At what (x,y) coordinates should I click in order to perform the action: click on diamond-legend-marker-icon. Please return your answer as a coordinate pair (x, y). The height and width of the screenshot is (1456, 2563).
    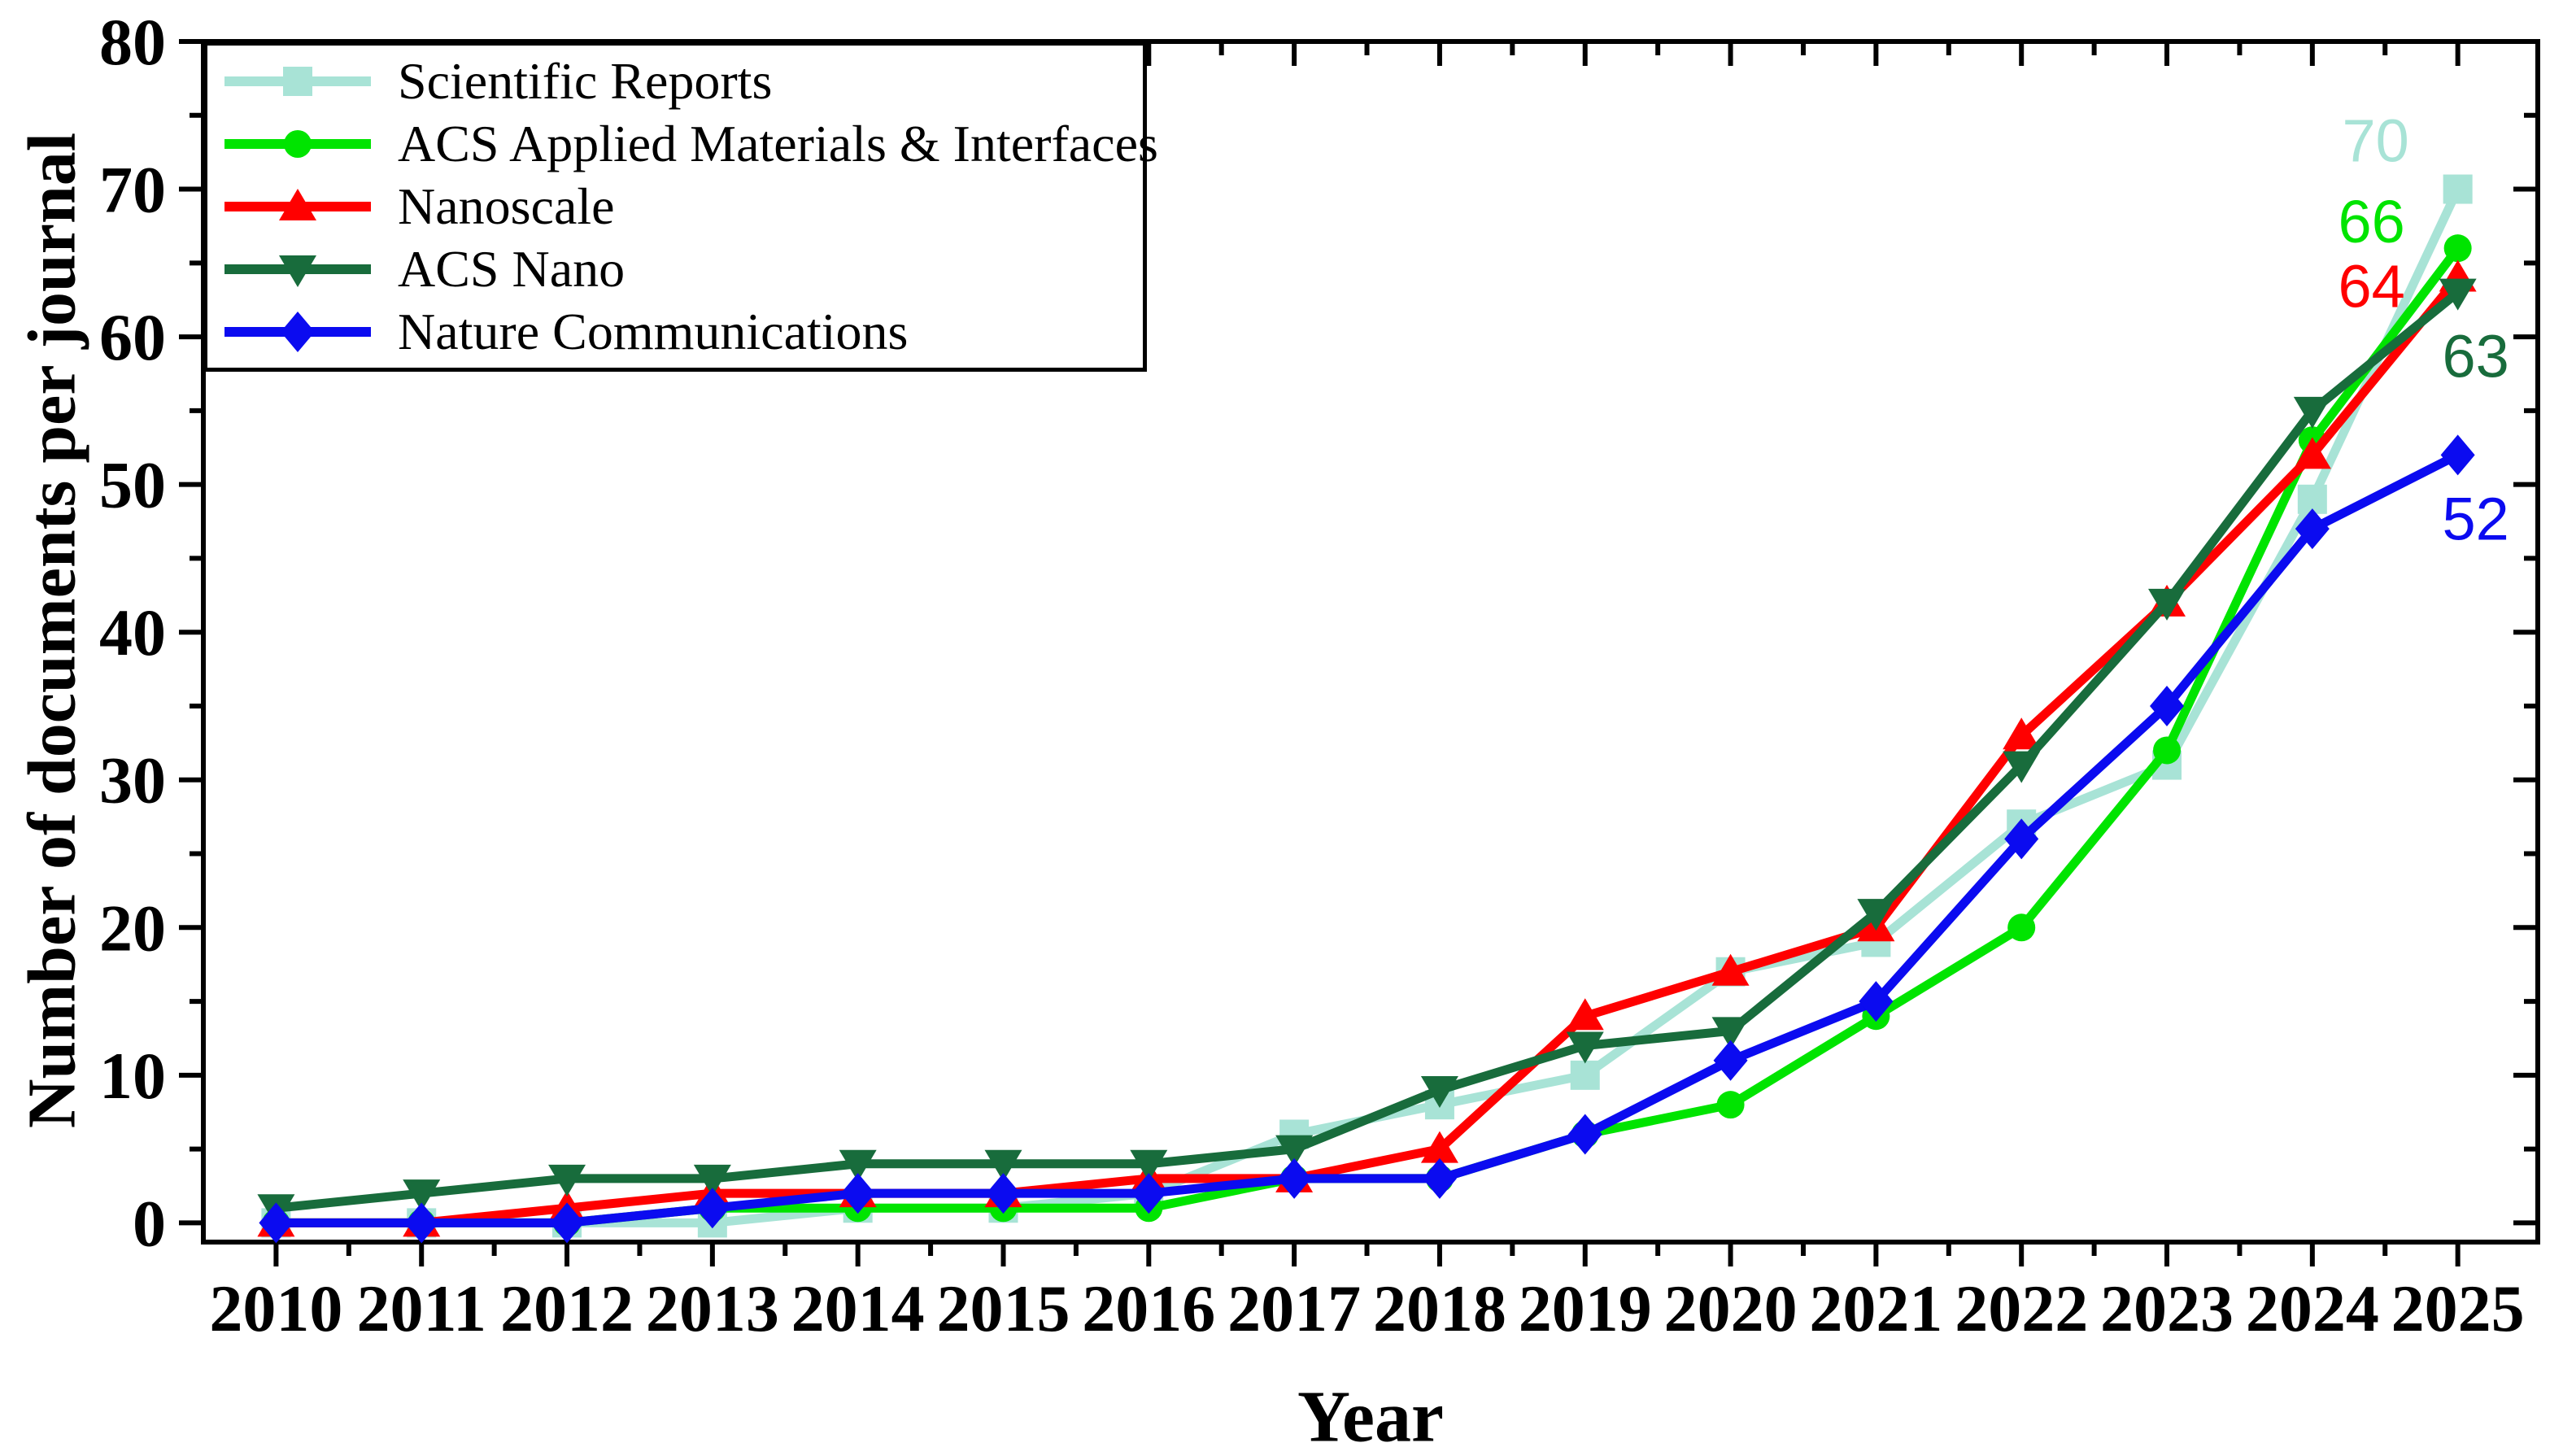
    Looking at the image, I should click on (297, 332).